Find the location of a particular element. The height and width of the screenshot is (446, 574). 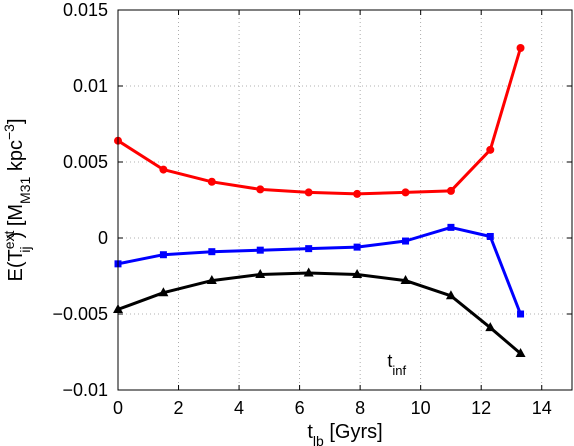

y-tick-label: −0.005 is located at coordinates (80, 314).